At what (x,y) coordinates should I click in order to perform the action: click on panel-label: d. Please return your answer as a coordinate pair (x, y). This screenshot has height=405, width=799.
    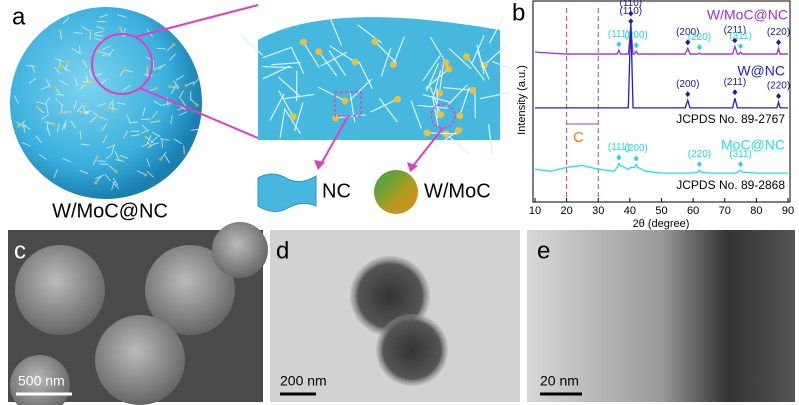
    Looking at the image, I should click on (282, 250).